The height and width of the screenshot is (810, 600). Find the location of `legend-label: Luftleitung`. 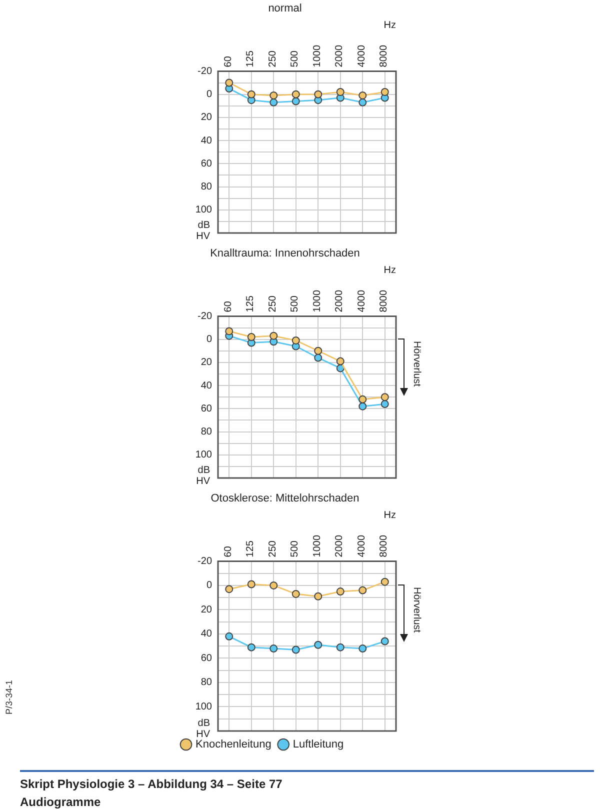

legend-label: Luftleitung is located at coordinates (318, 744).